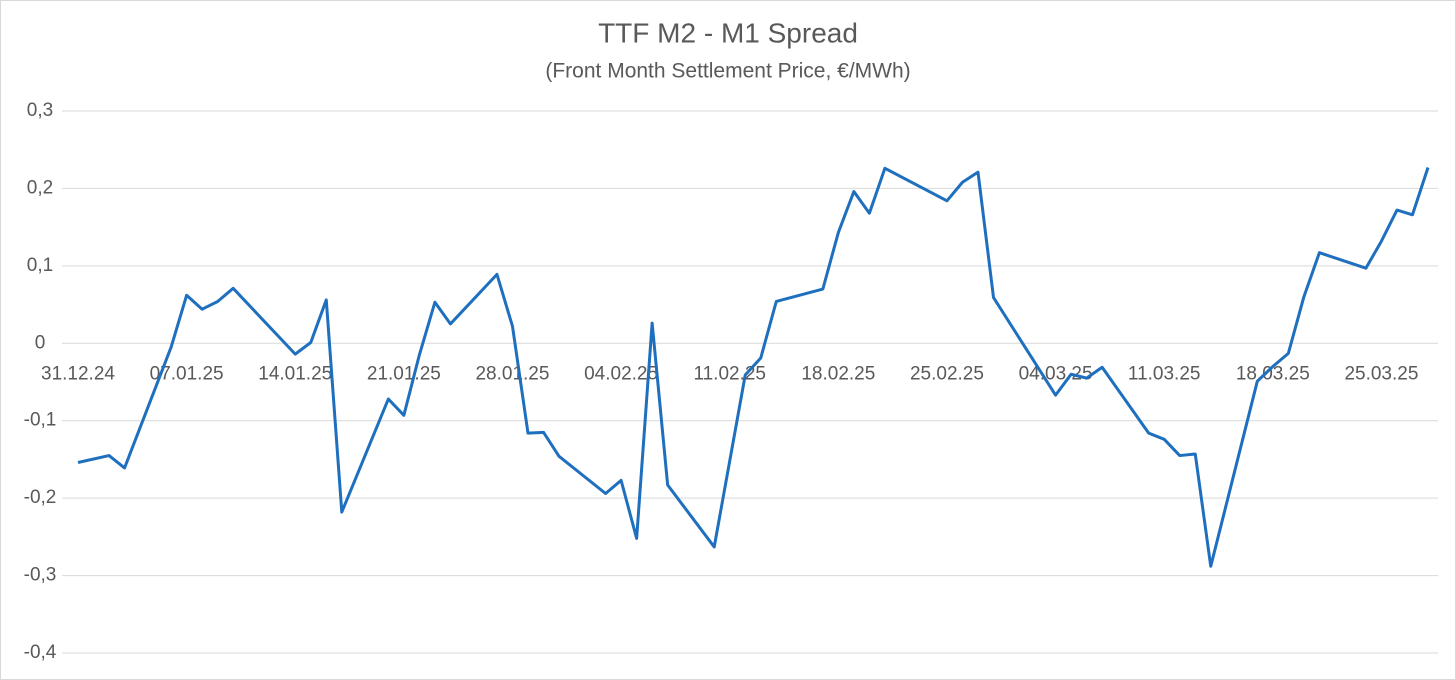 The width and height of the screenshot is (1456, 680). What do you see at coordinates (512, 373) in the screenshot?
I see `x-tick-label: 28.01.25` at bounding box center [512, 373].